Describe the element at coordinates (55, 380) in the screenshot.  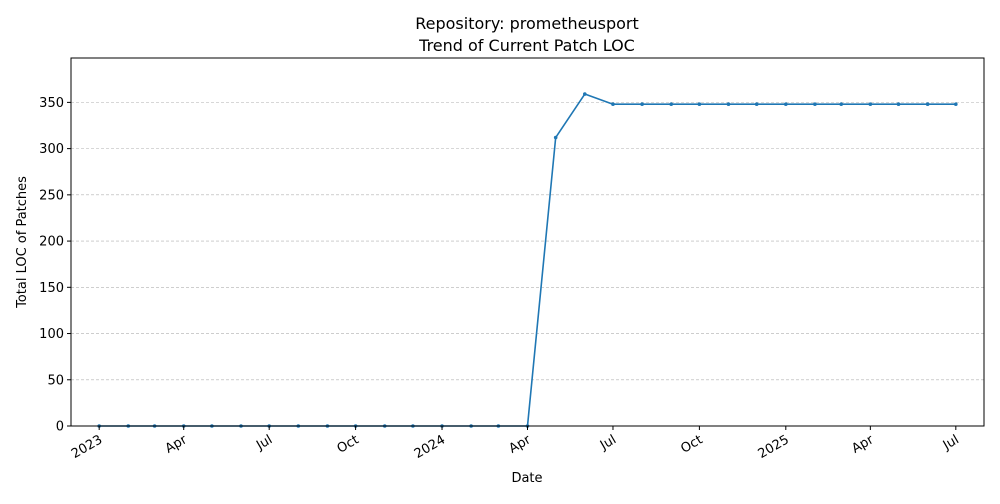
I see `y-tick-label: 50` at that location.